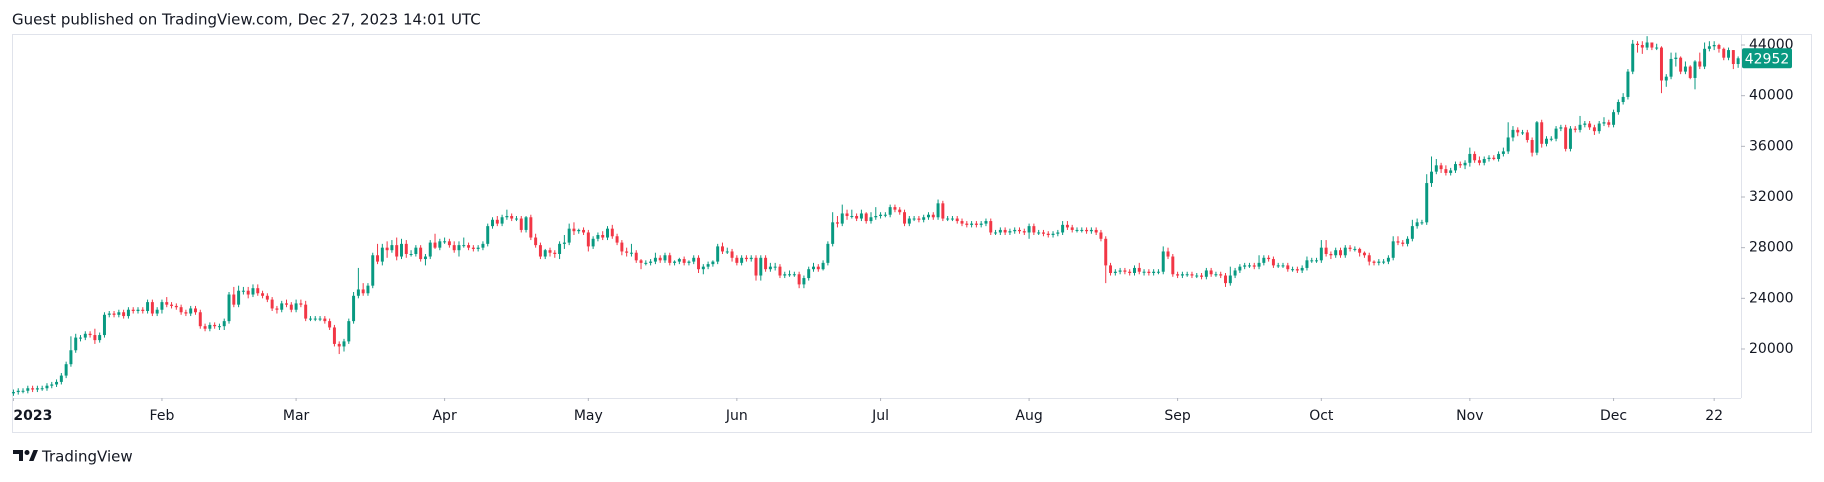  What do you see at coordinates (1771, 349) in the screenshot?
I see `y-tick-label: 20000` at bounding box center [1771, 349].